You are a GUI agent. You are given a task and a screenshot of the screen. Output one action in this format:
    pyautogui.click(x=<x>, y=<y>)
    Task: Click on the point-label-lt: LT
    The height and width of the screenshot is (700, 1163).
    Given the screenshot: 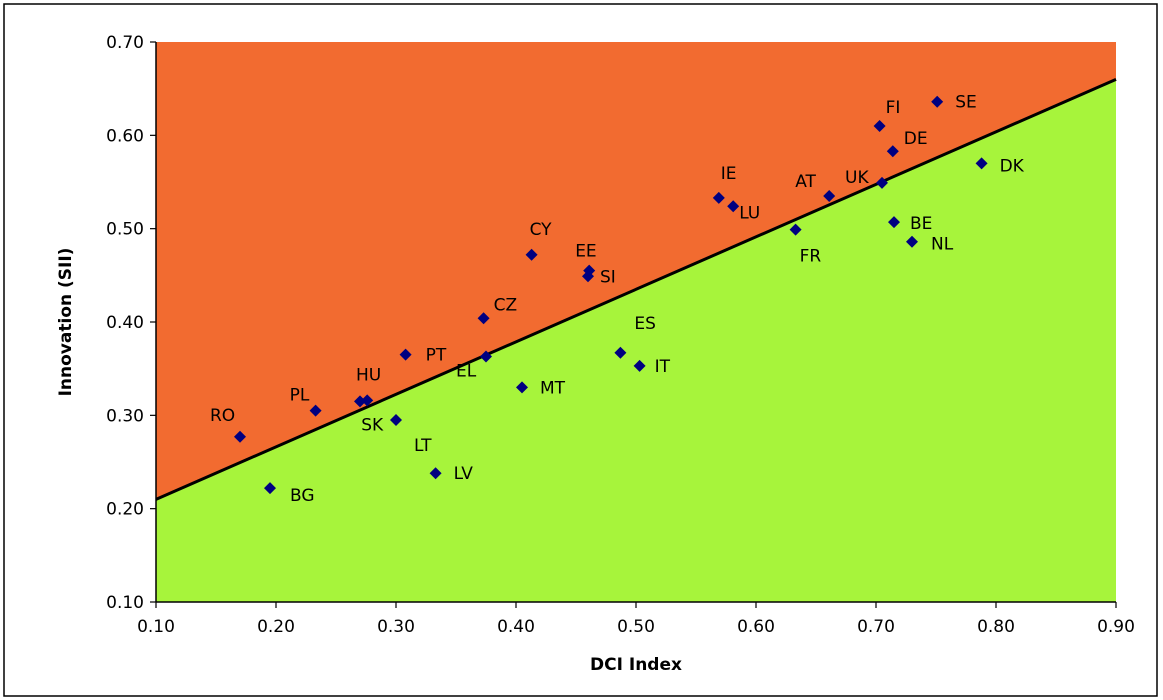 What is the action you would take?
    pyautogui.click(x=423, y=446)
    